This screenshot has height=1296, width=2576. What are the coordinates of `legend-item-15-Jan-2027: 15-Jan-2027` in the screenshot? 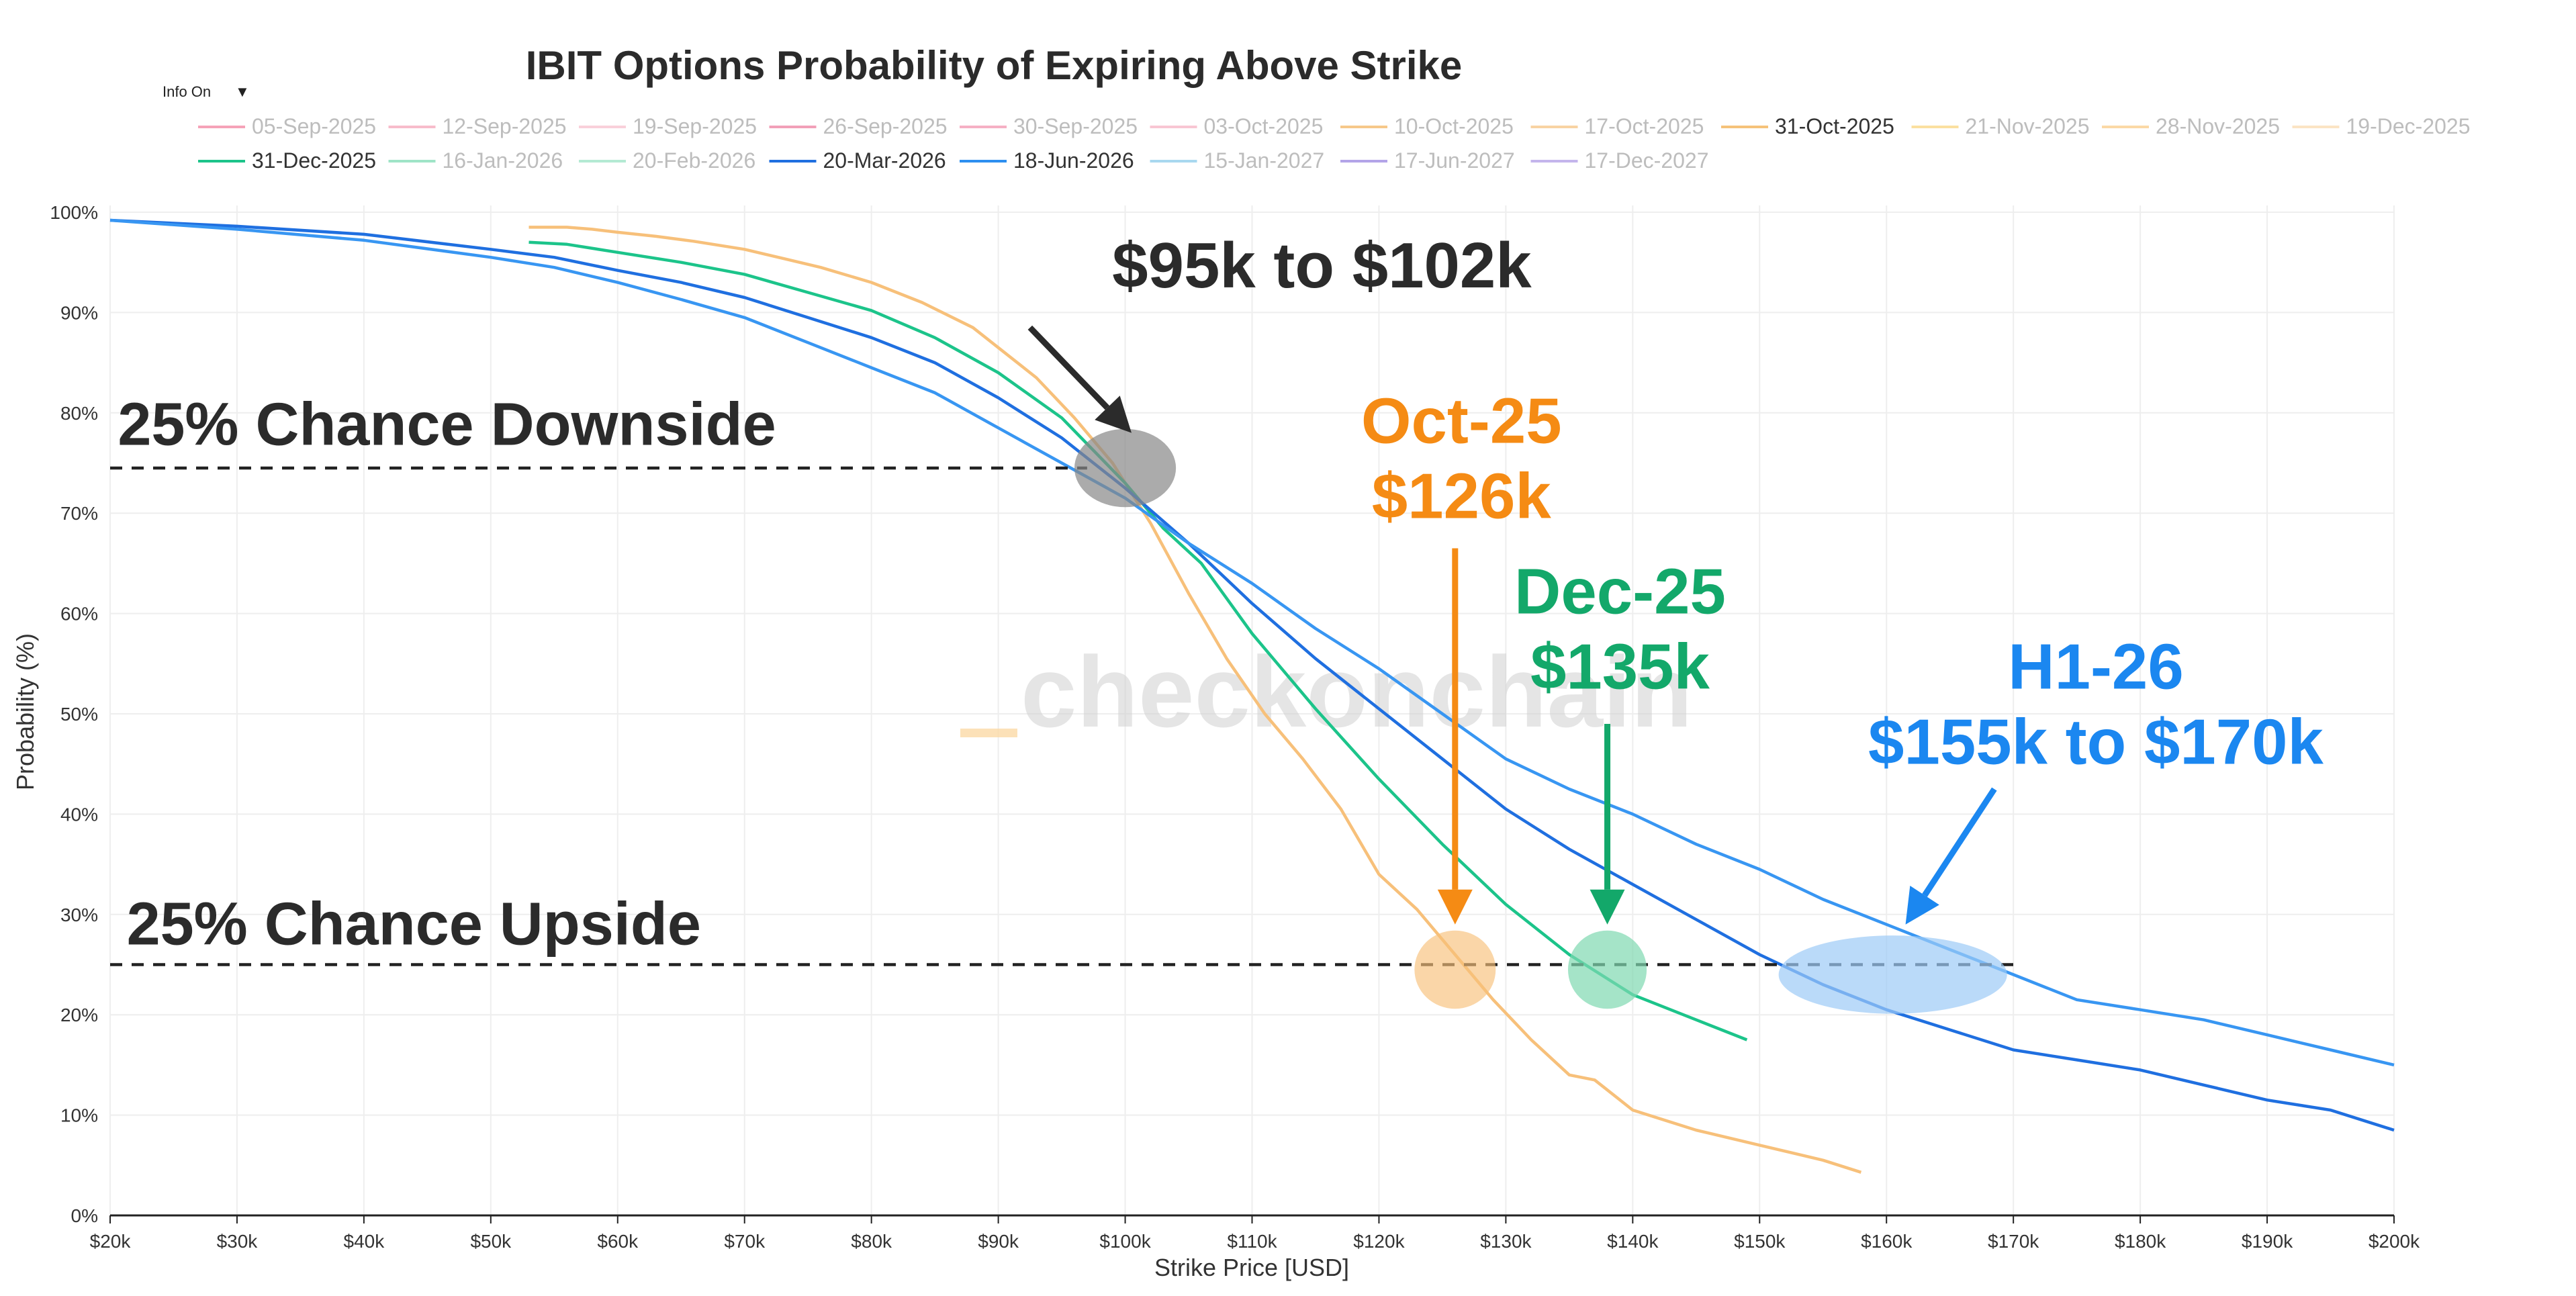 It's located at (1237, 160).